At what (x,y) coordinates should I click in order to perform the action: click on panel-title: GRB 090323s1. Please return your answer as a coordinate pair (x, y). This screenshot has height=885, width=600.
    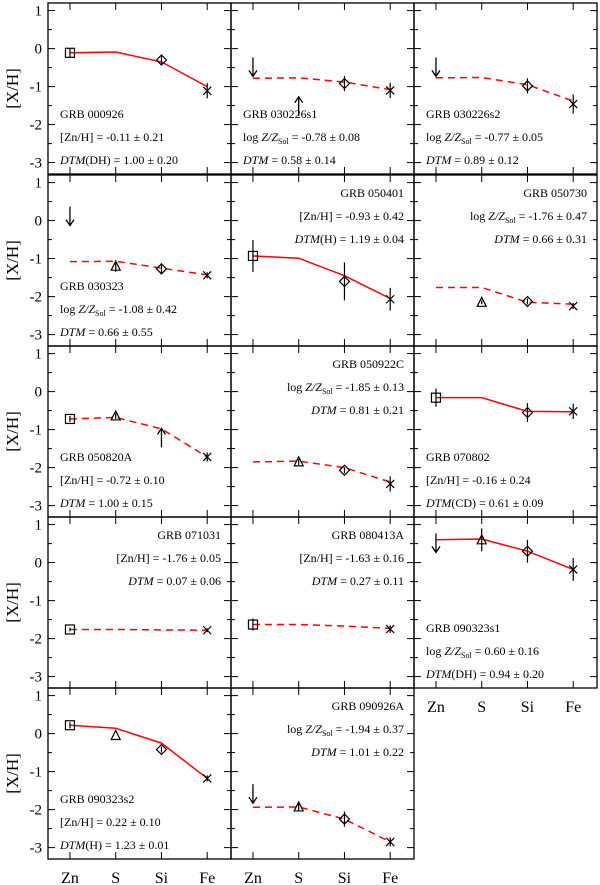
    Looking at the image, I should click on (463, 628).